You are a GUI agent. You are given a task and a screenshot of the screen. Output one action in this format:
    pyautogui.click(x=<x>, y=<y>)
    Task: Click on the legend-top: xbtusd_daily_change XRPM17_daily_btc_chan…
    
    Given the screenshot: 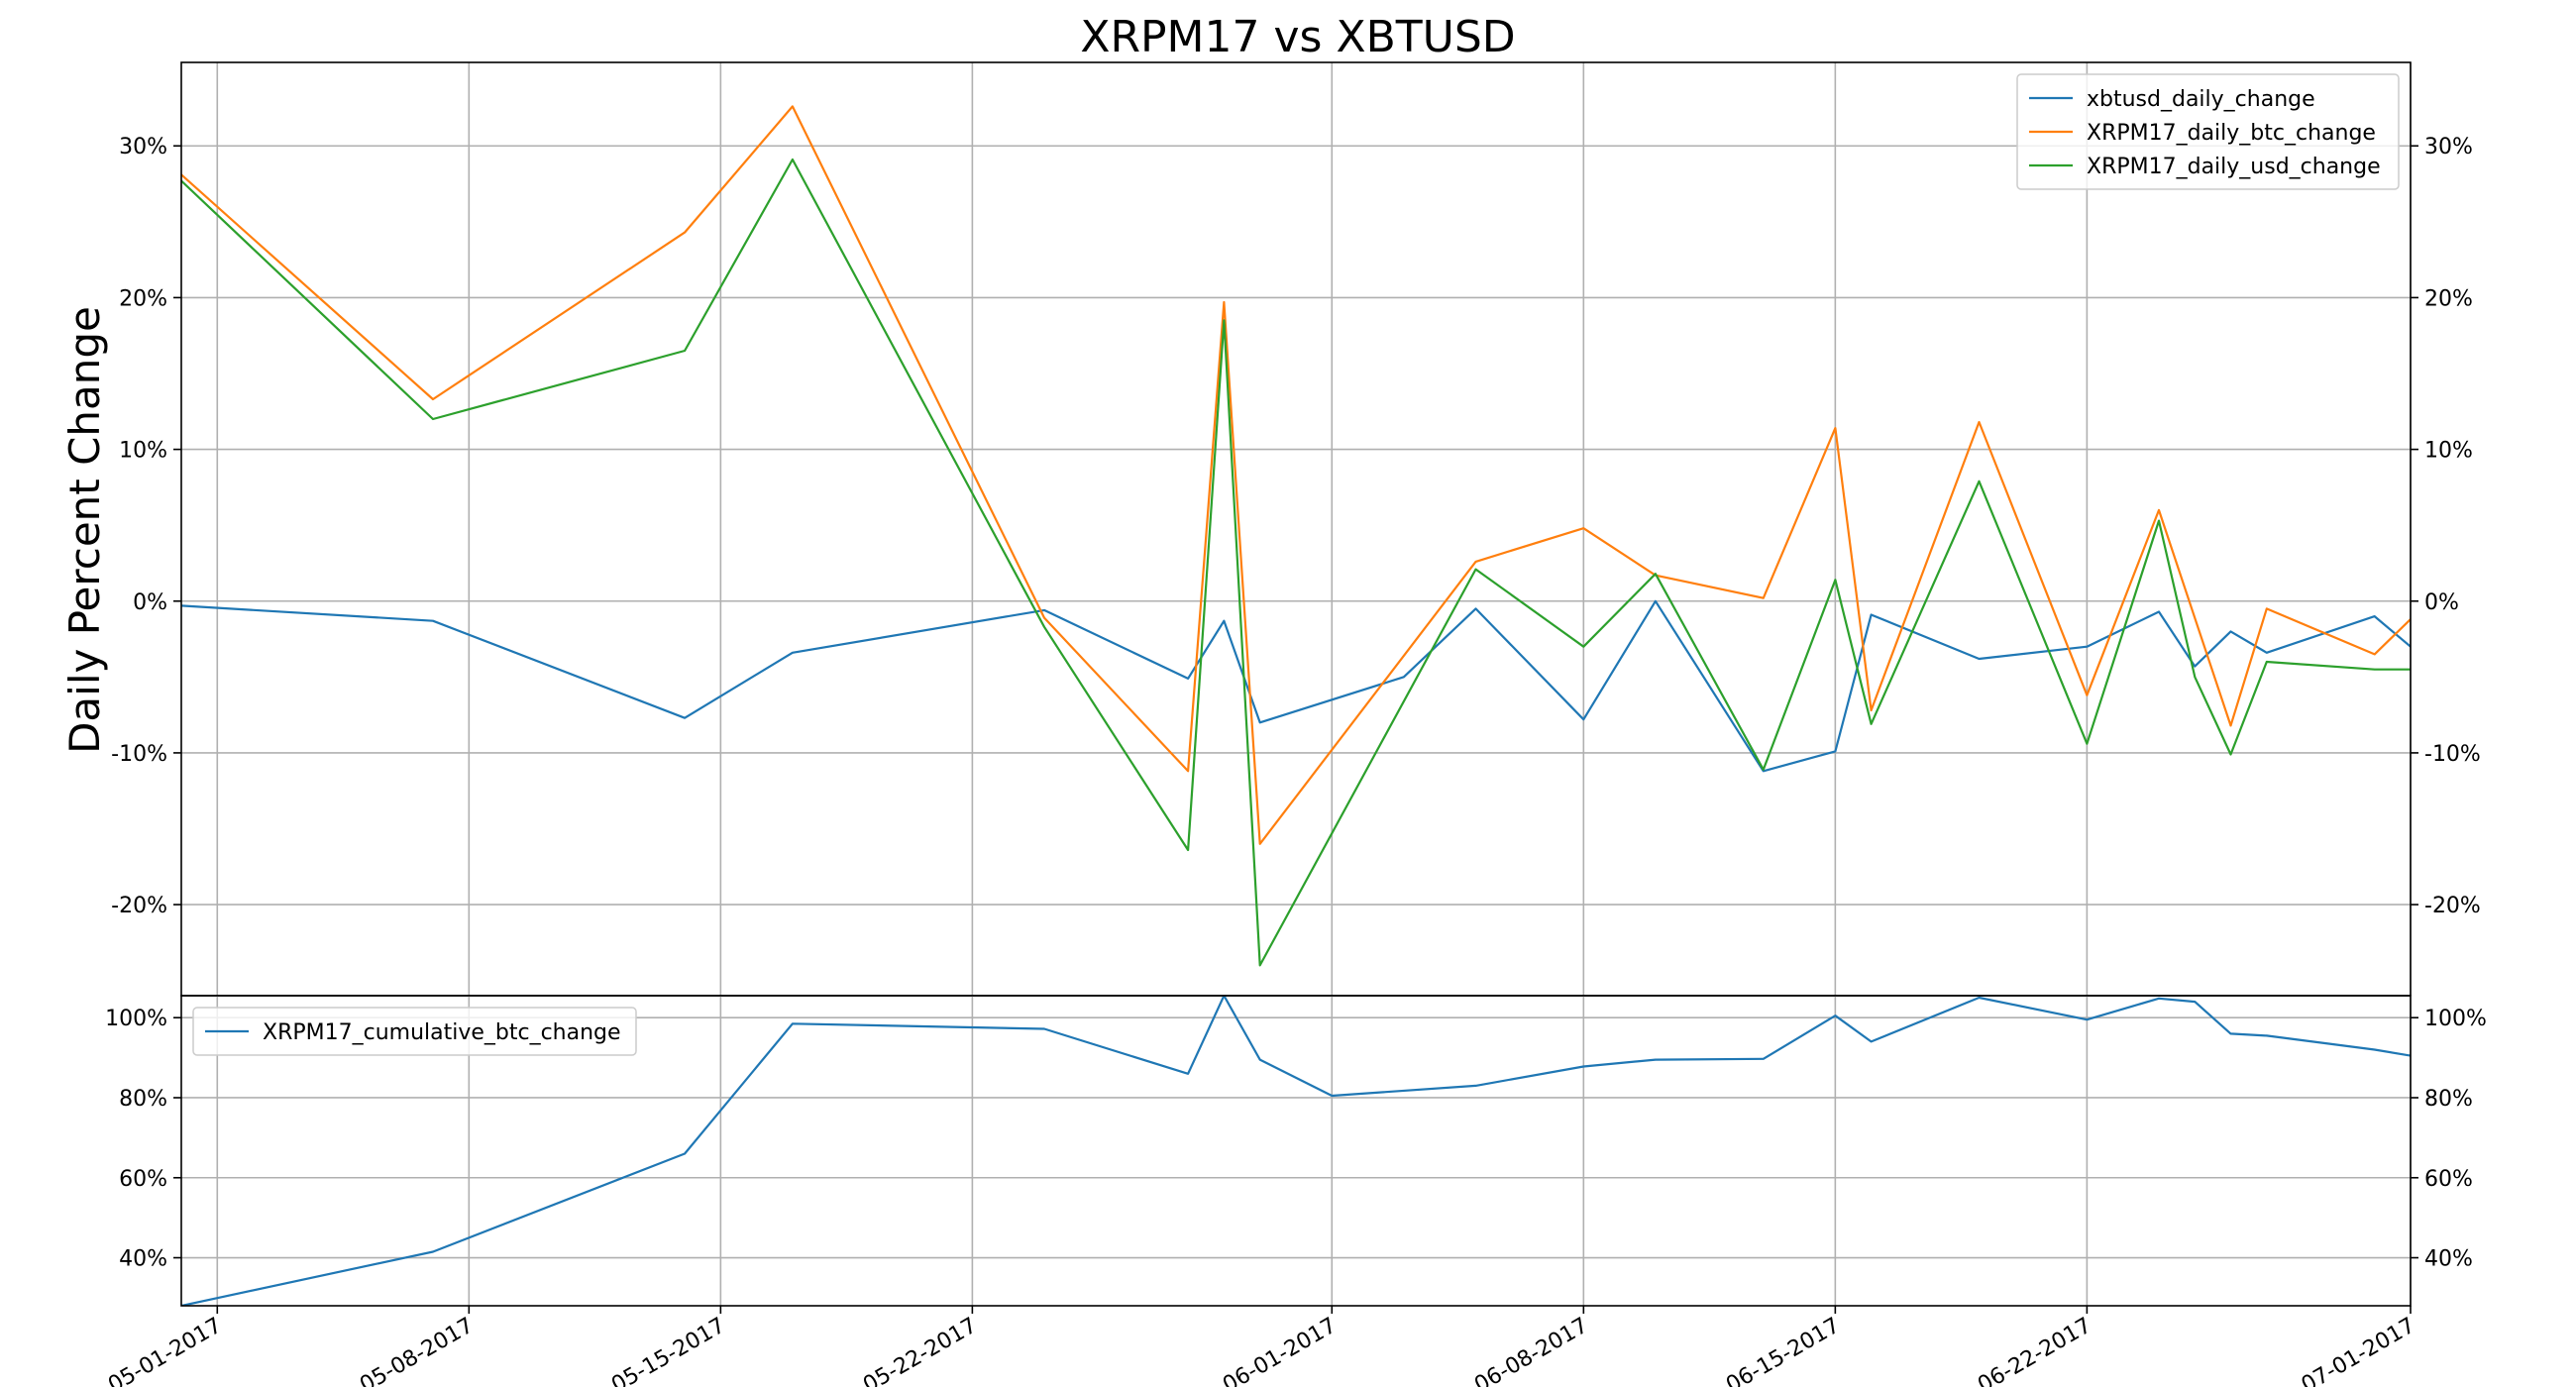 What is the action you would take?
    pyautogui.click(x=2208, y=131)
    